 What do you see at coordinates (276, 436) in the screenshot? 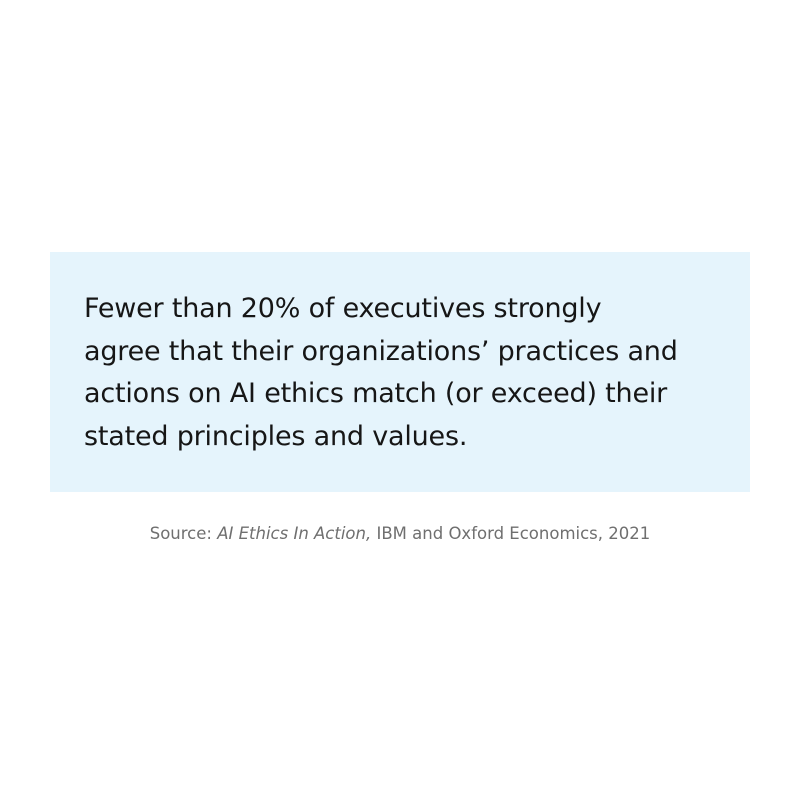
I see `quote-line: stated principles and values.` at bounding box center [276, 436].